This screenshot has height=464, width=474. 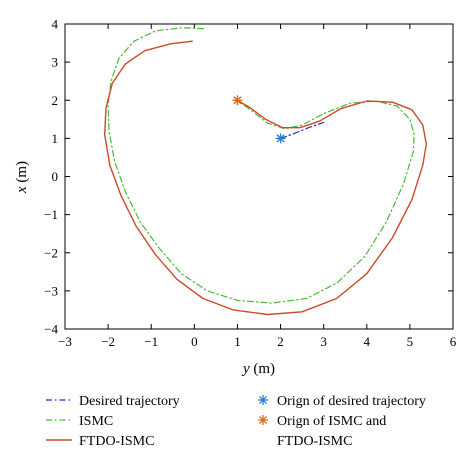 I want to click on y-tick-label: −1, so click(x=51, y=214).